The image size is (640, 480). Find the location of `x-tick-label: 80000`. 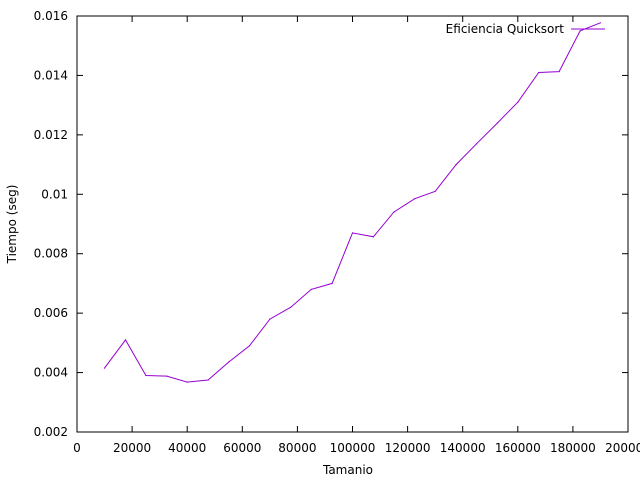

x-tick-label: 80000 is located at coordinates (297, 448).